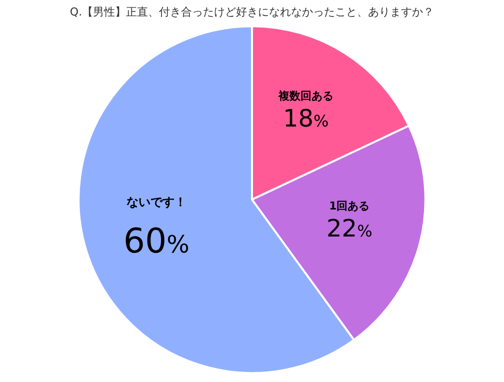 The height and width of the screenshot is (382, 504). Describe the element at coordinates (349, 228) in the screenshot. I see `data-label: 22%` at that location.